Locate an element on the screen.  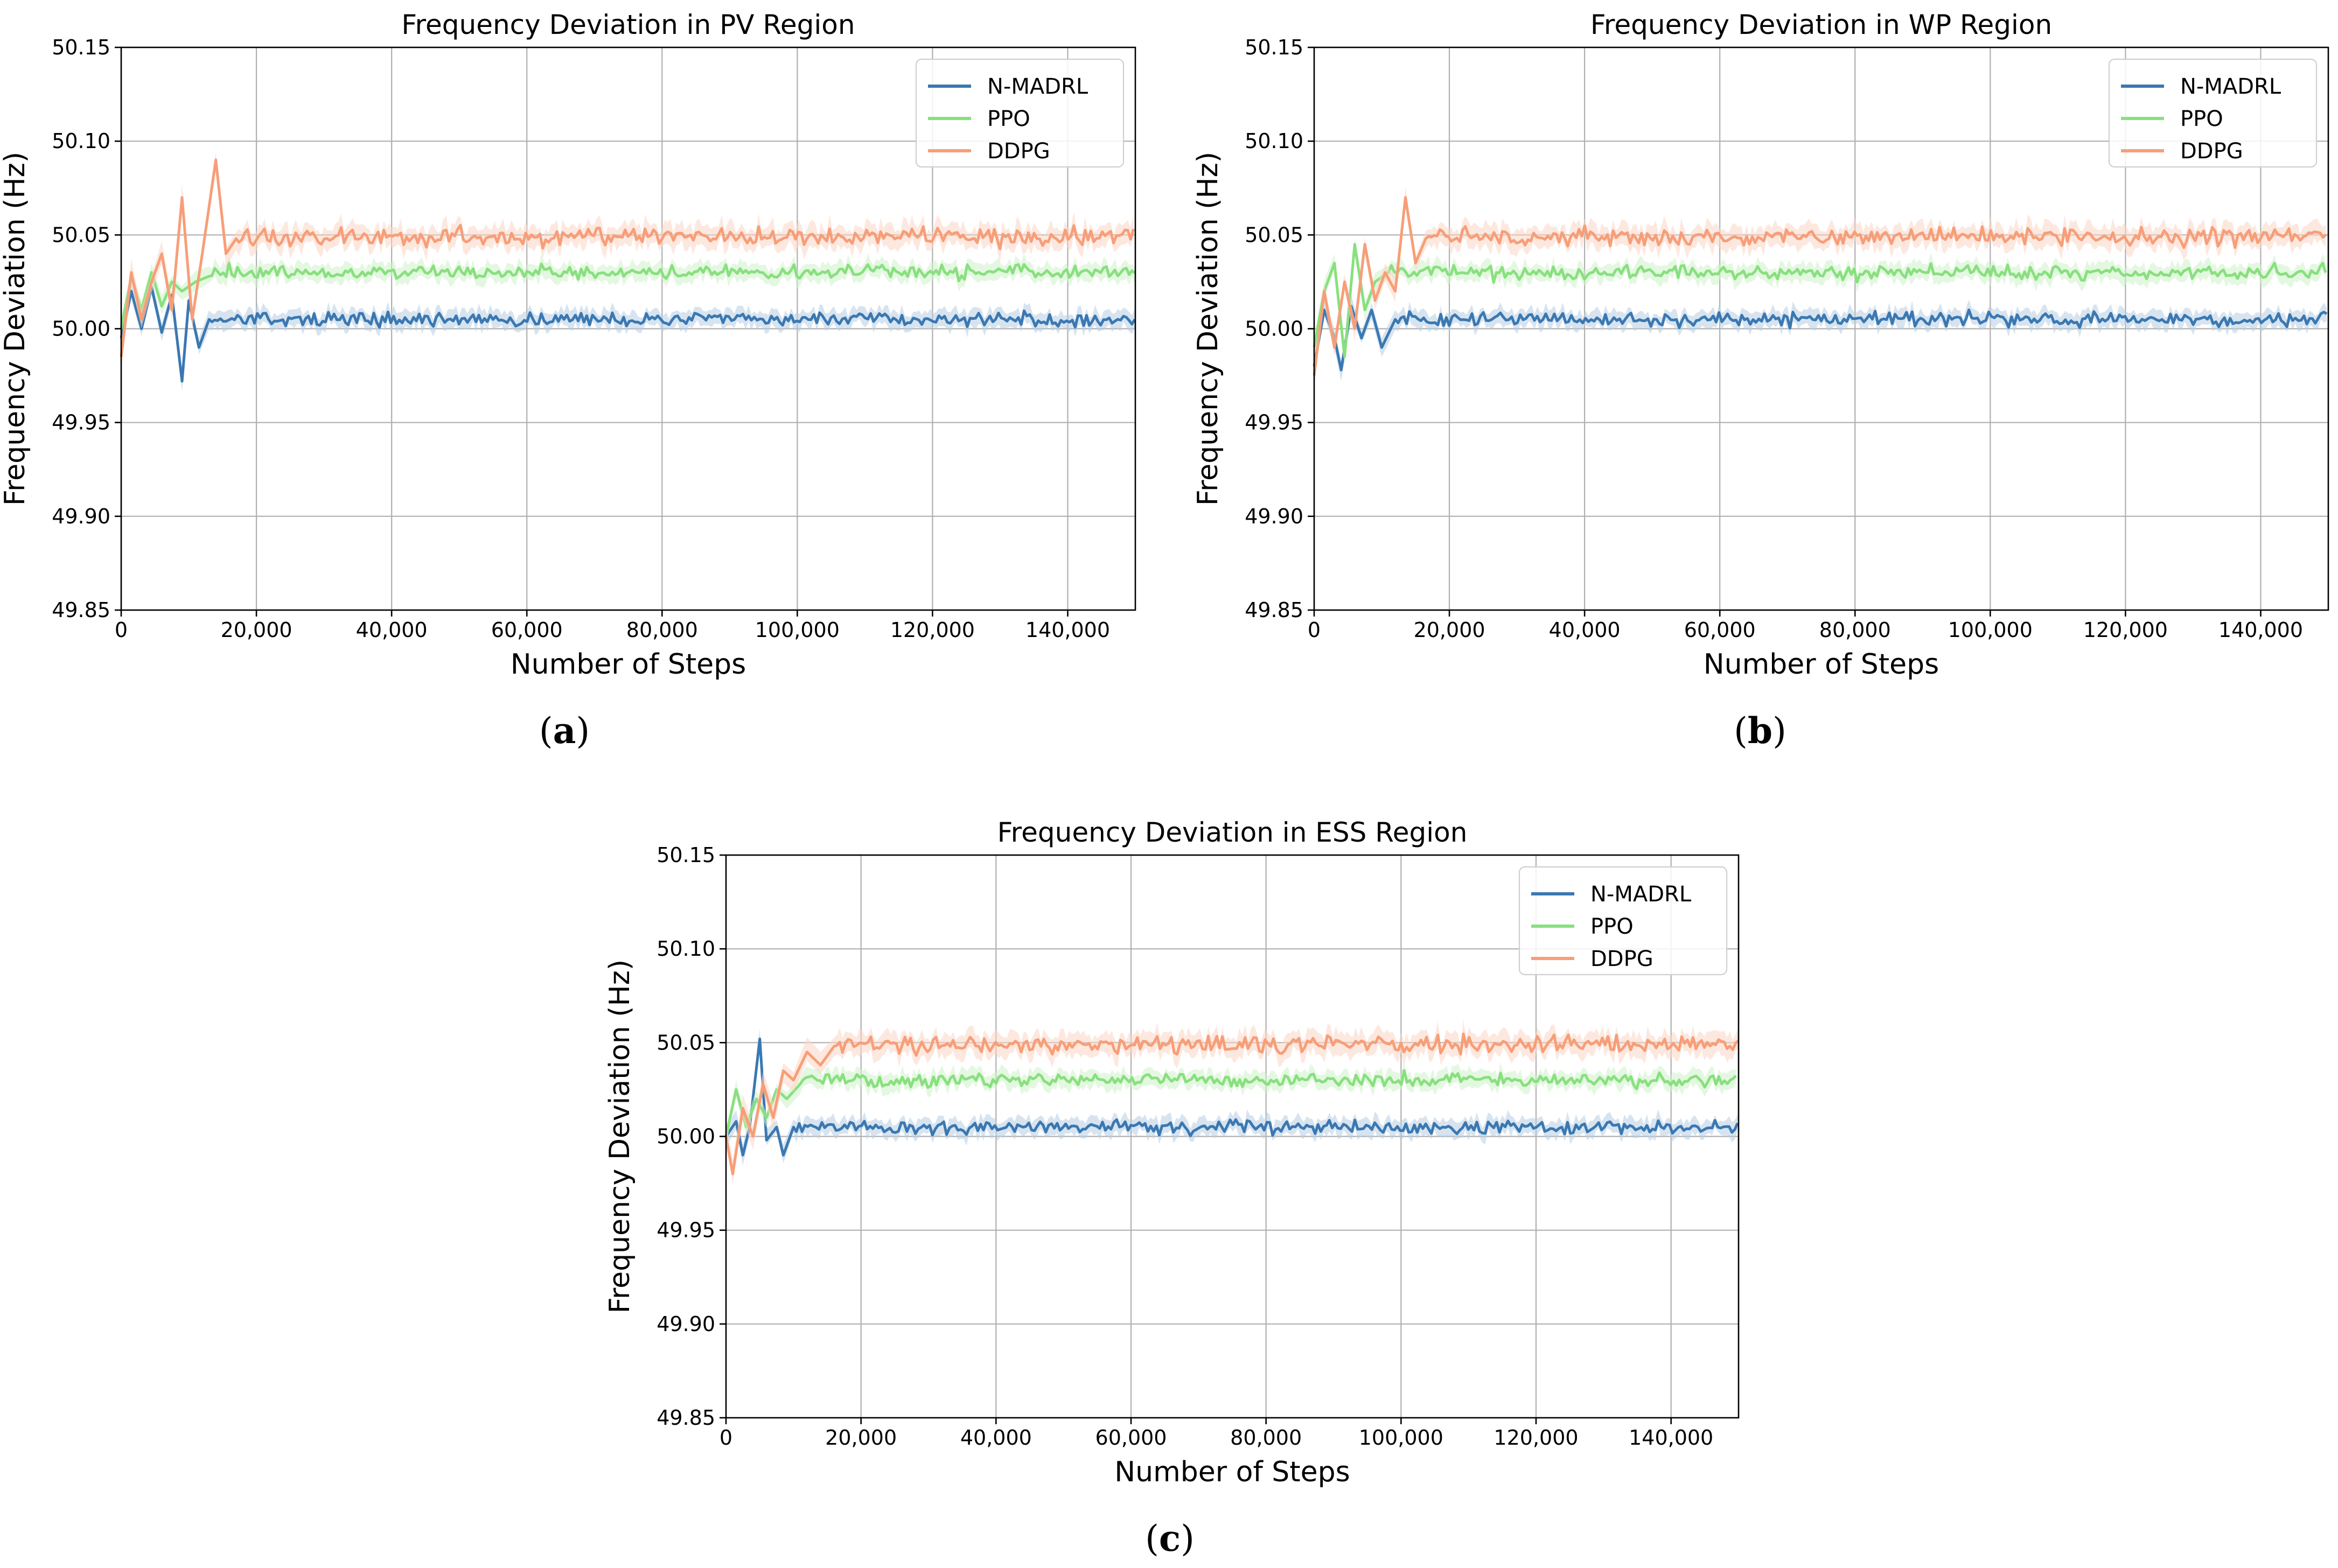
caption-b: (b) is located at coordinates (1760, 731).